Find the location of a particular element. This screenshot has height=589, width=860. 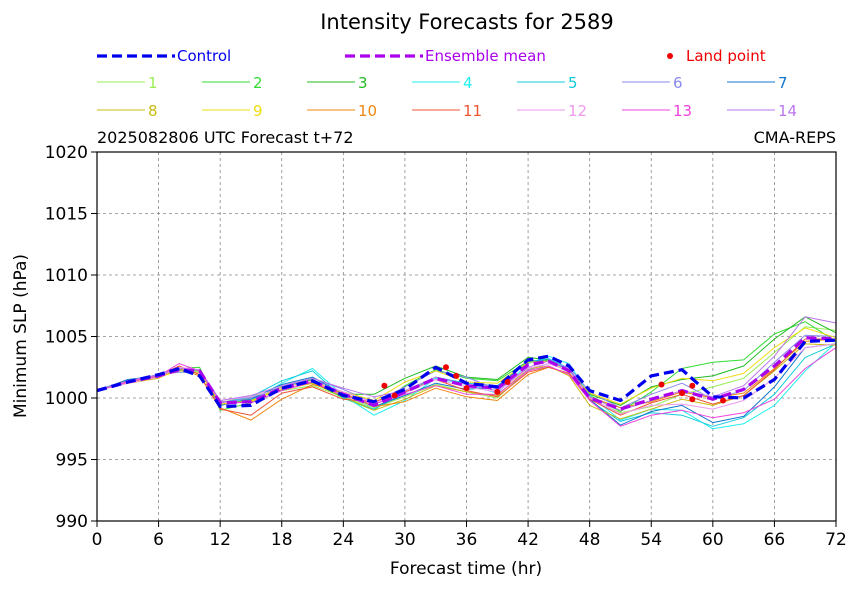

x-tick-label: 60 is located at coordinates (713, 540).